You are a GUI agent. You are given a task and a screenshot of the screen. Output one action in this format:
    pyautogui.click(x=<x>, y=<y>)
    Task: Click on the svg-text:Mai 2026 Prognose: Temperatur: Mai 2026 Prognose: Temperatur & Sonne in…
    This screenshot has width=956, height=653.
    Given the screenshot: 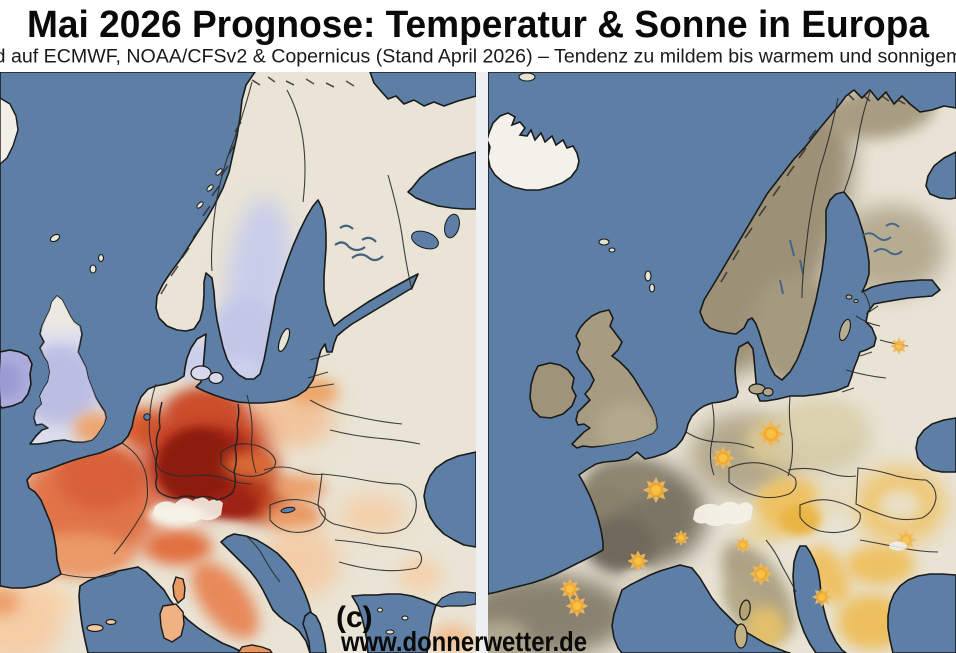 What is the action you would take?
    pyautogui.click(x=478, y=25)
    